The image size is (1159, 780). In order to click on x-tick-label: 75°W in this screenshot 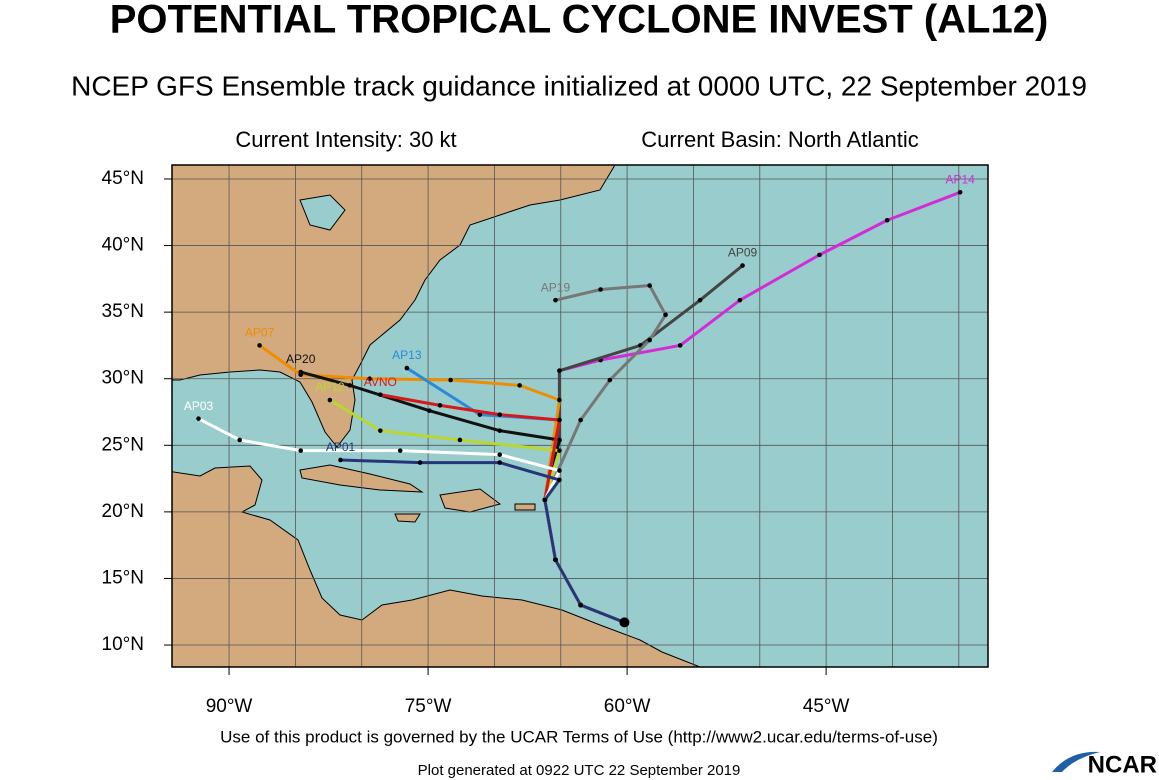, I will do `click(428, 706)`.